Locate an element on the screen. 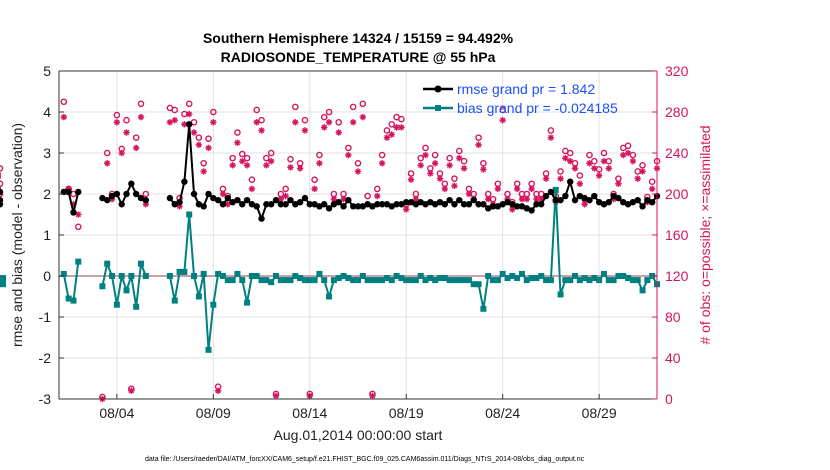  y-tick-label-left: 1 is located at coordinates (47, 235).